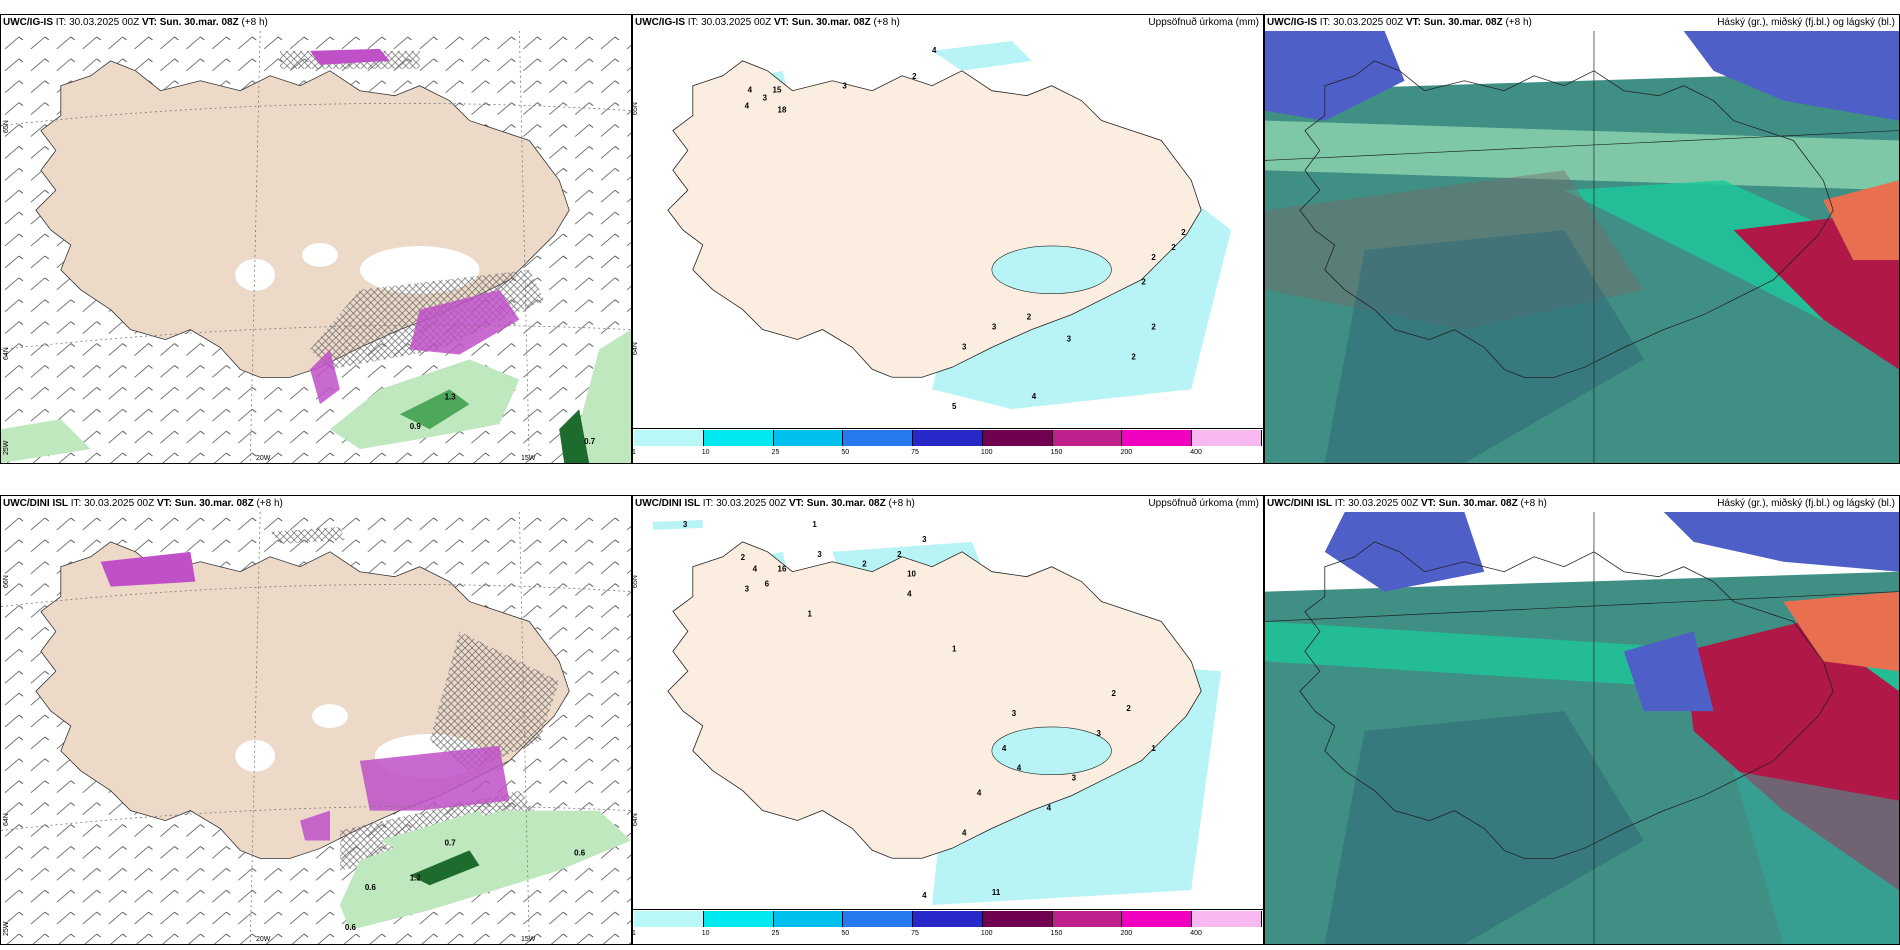  Describe the element at coordinates (451, 396) in the screenshot. I see `value-label: 1.3` at that location.